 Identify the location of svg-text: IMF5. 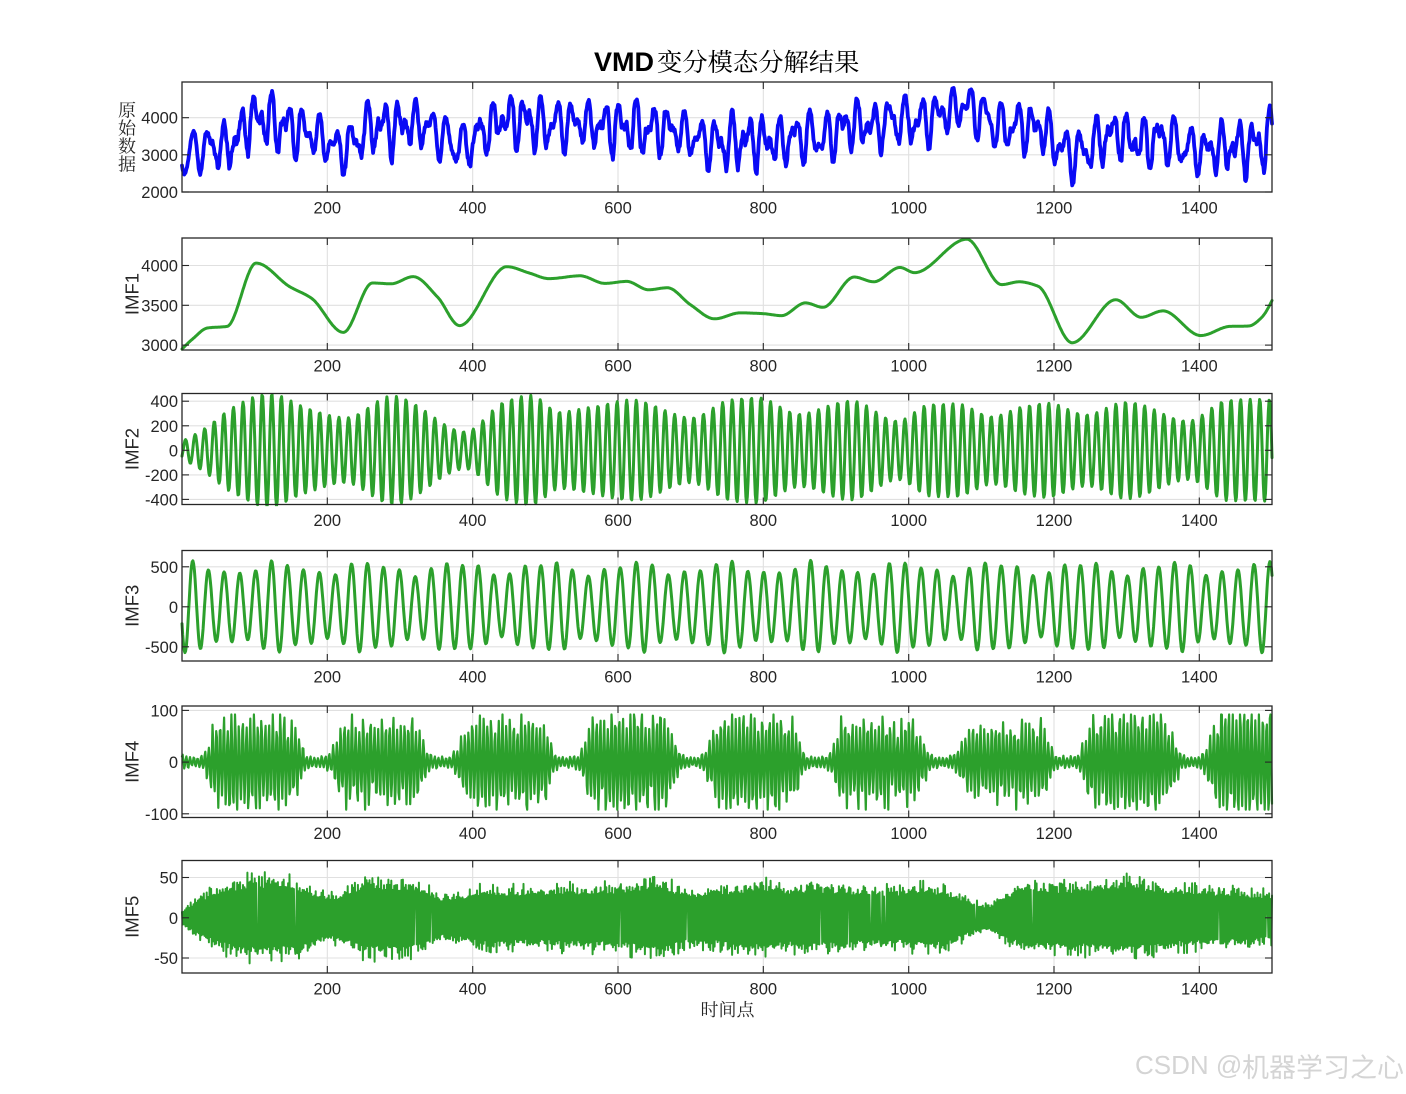
(132, 917).